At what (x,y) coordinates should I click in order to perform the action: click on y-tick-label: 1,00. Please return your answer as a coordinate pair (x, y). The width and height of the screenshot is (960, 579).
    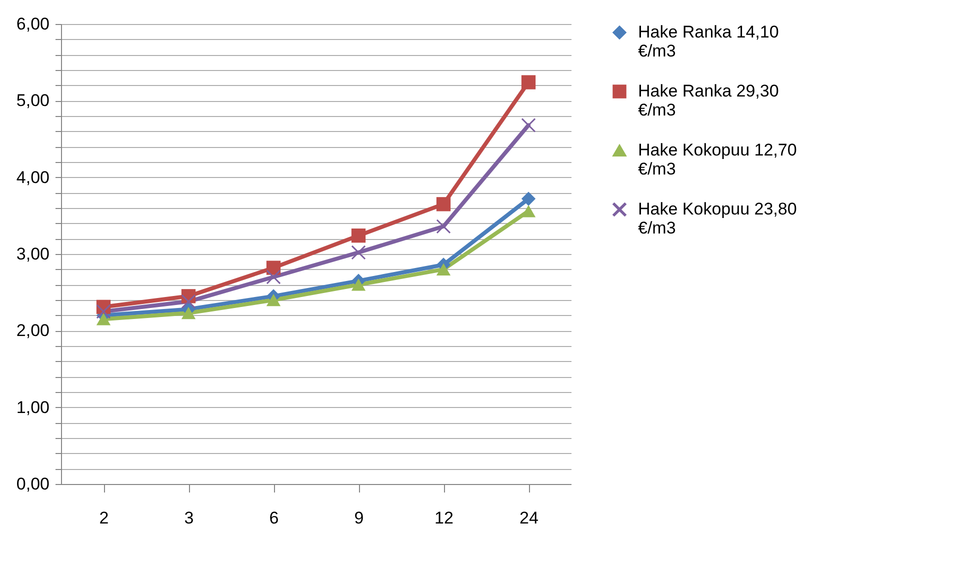
    Looking at the image, I should click on (33, 407).